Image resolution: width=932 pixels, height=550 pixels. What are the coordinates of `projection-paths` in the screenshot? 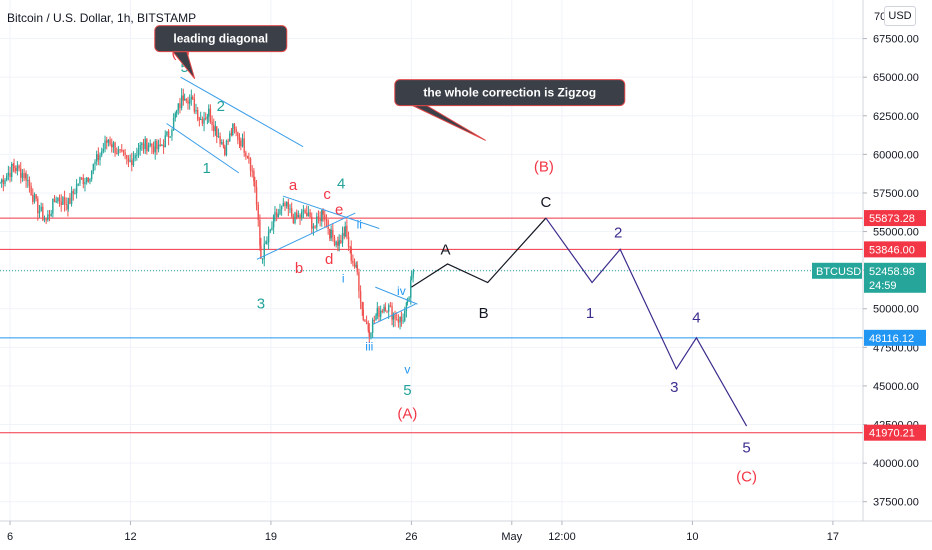 It's located at (579, 322).